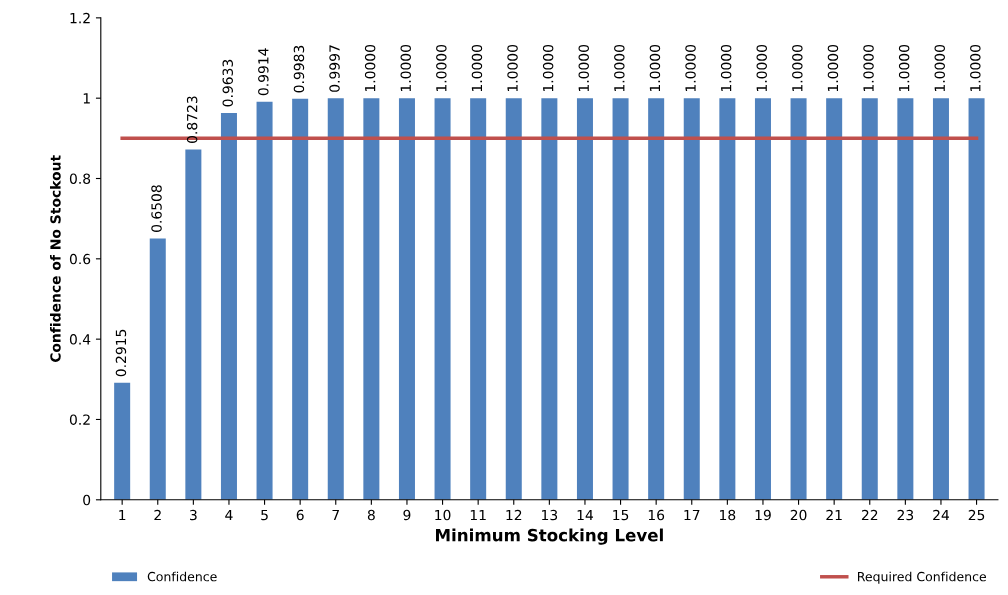  What do you see at coordinates (941, 515) in the screenshot?
I see `x-tick-label: 24` at bounding box center [941, 515].